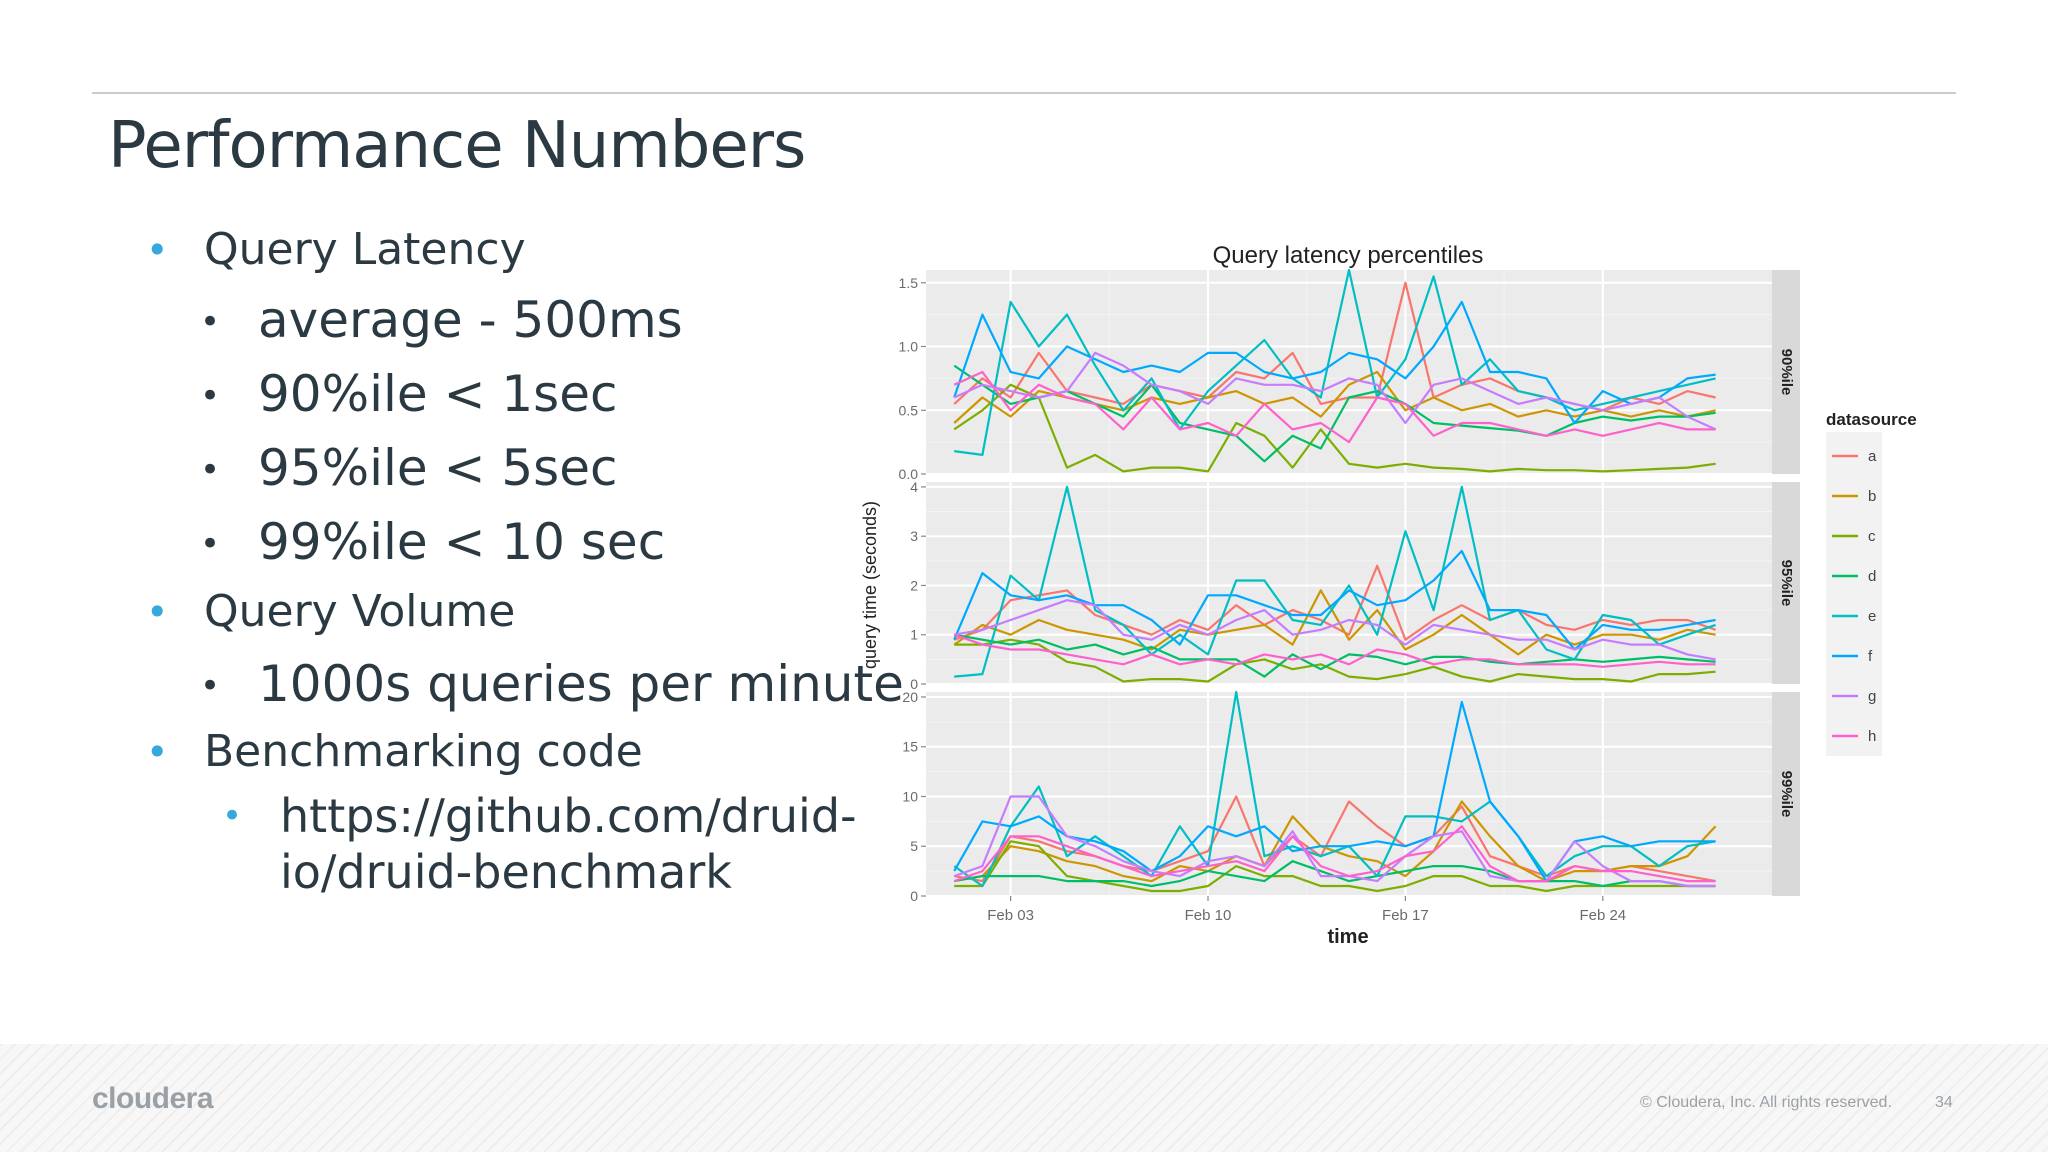 This screenshot has width=2048, height=1152. What do you see at coordinates (1872, 616) in the screenshot?
I see `legend-label: e` at bounding box center [1872, 616].